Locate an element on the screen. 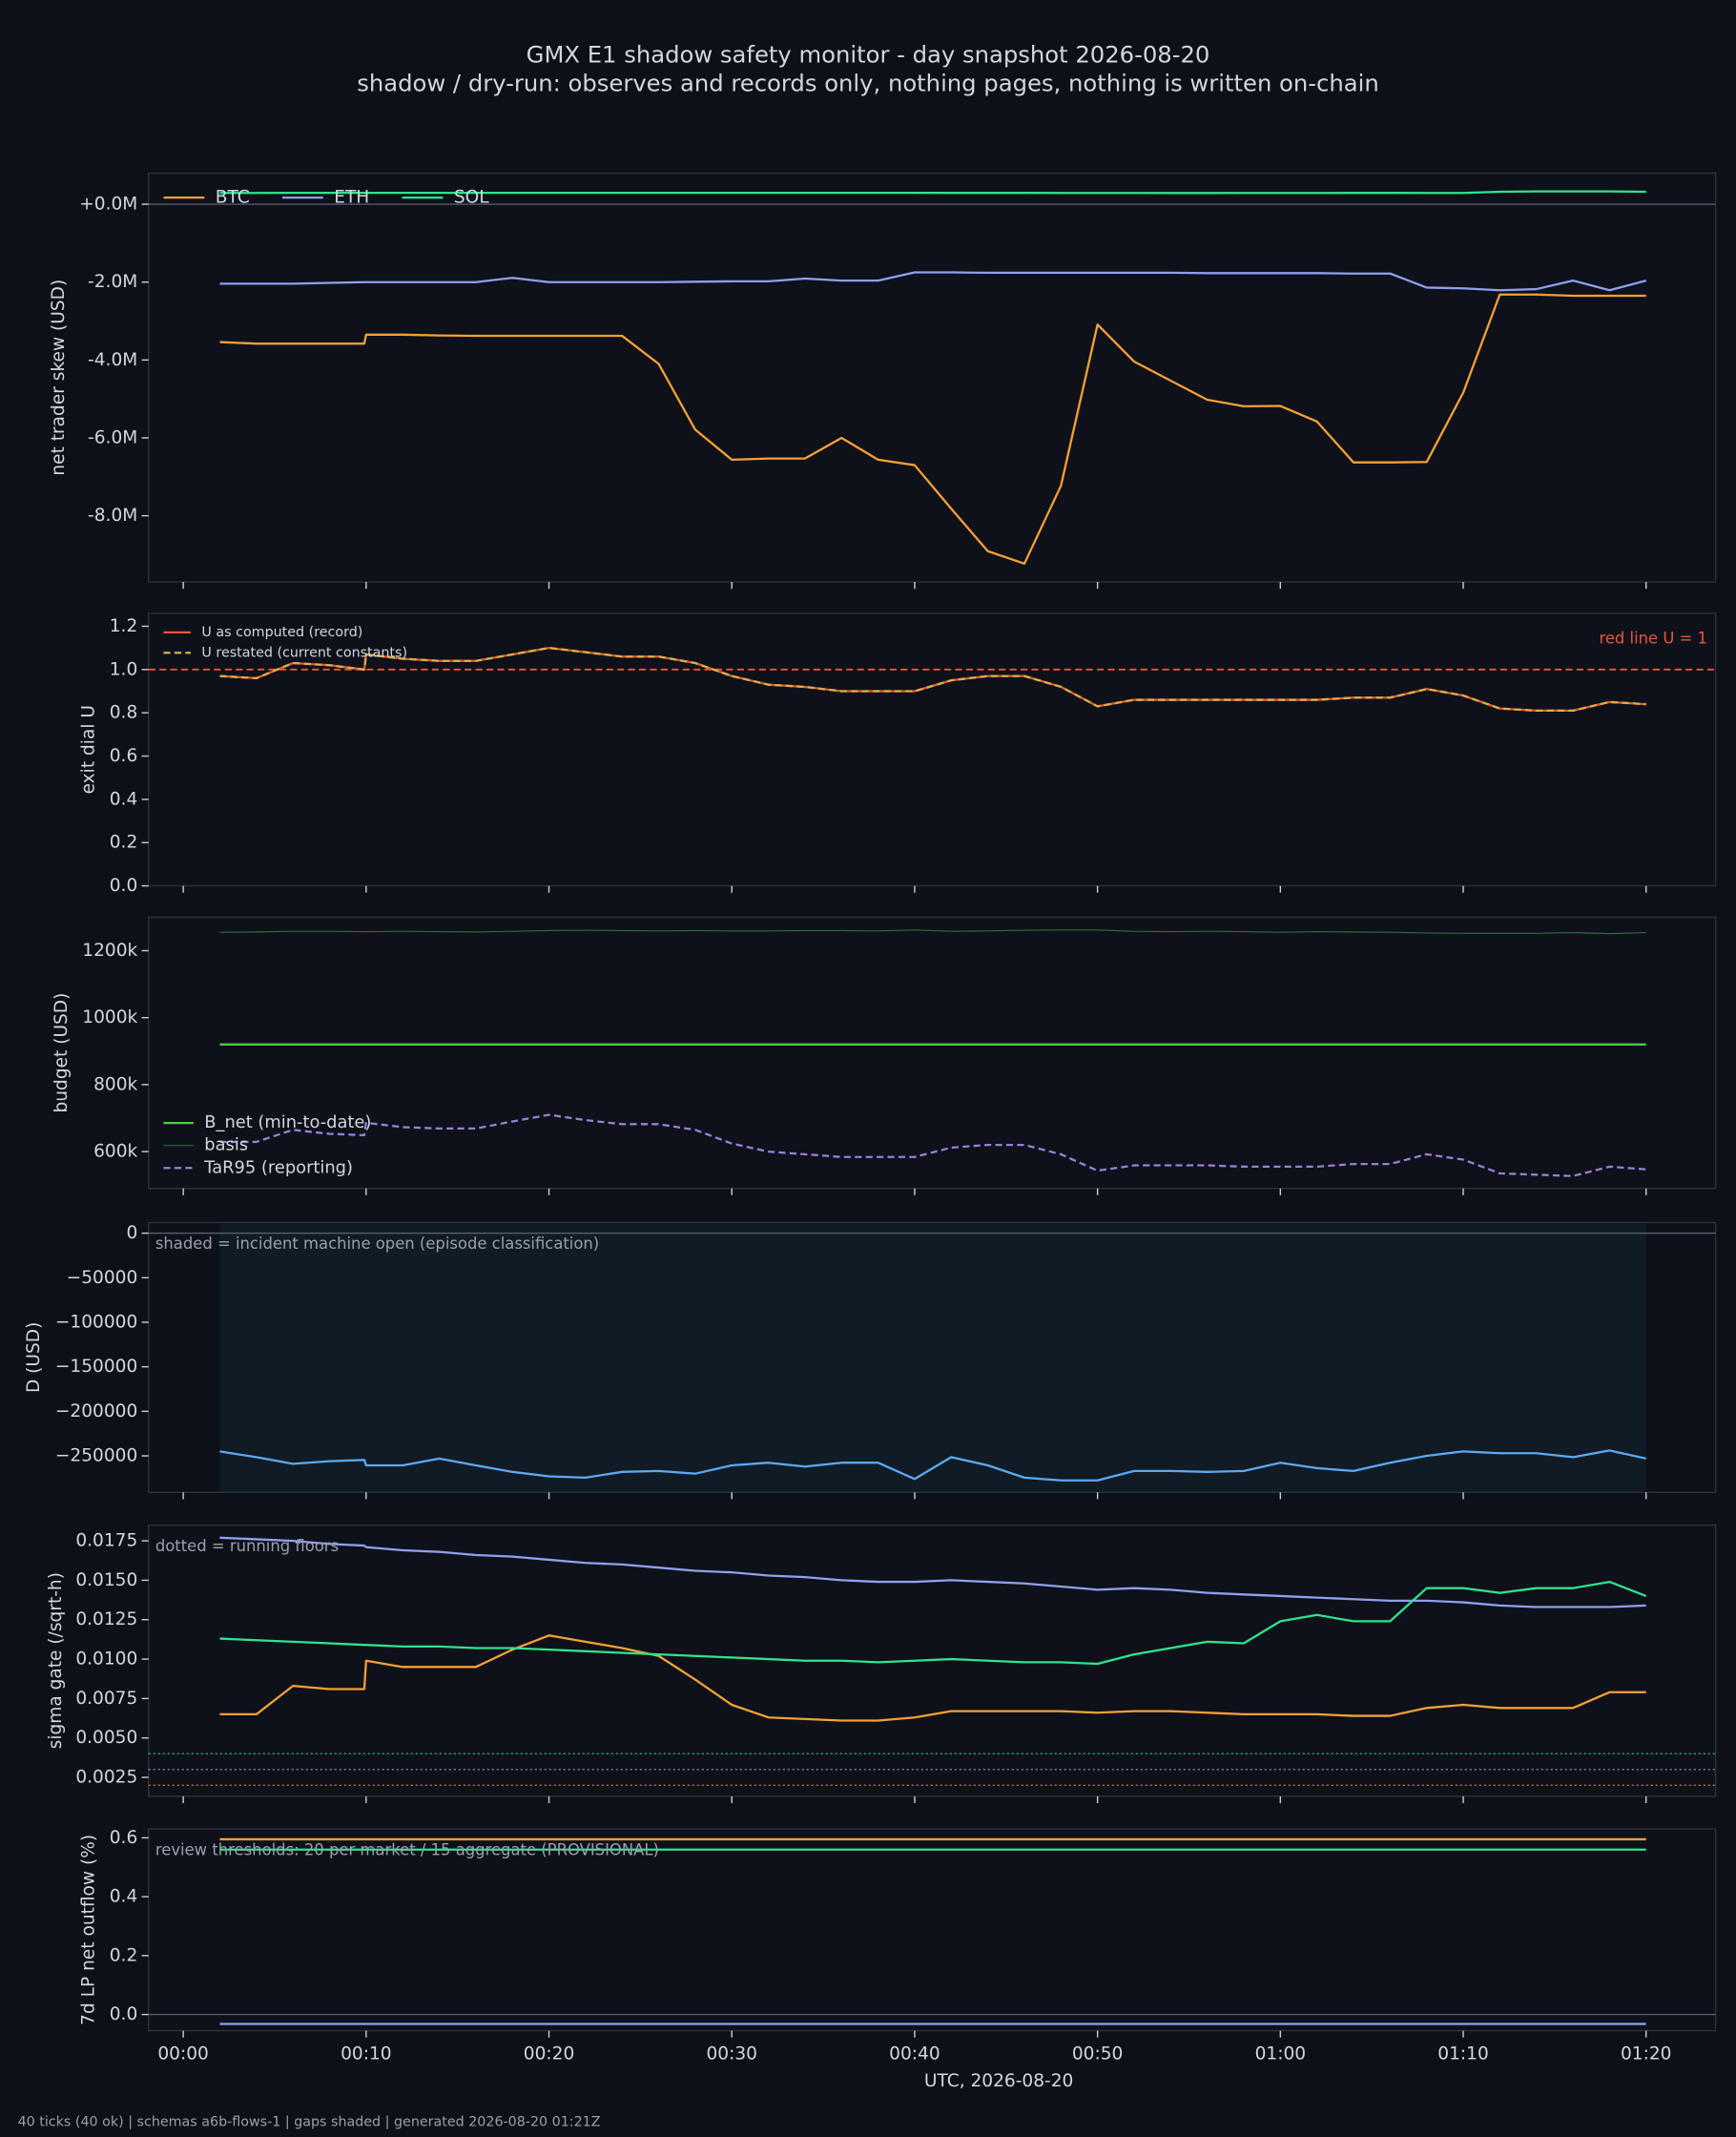 The height and width of the screenshot is (2137, 1736). y-tick-label: 1.2 is located at coordinates (124, 626).